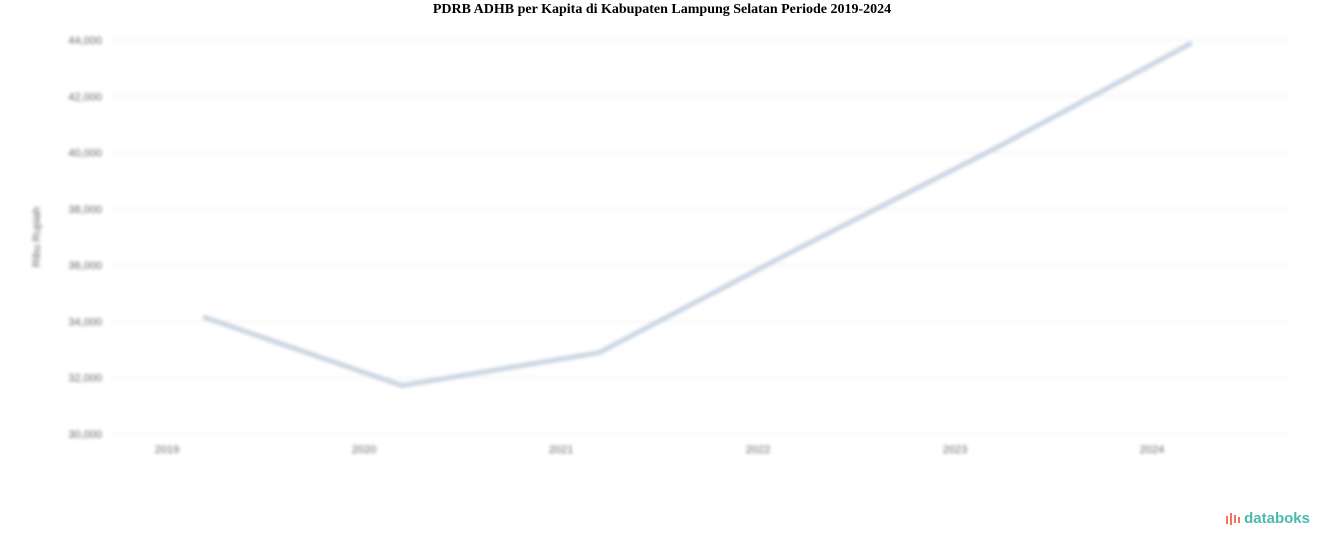  I want to click on y-tick-label: 36,000, so click(85, 266).